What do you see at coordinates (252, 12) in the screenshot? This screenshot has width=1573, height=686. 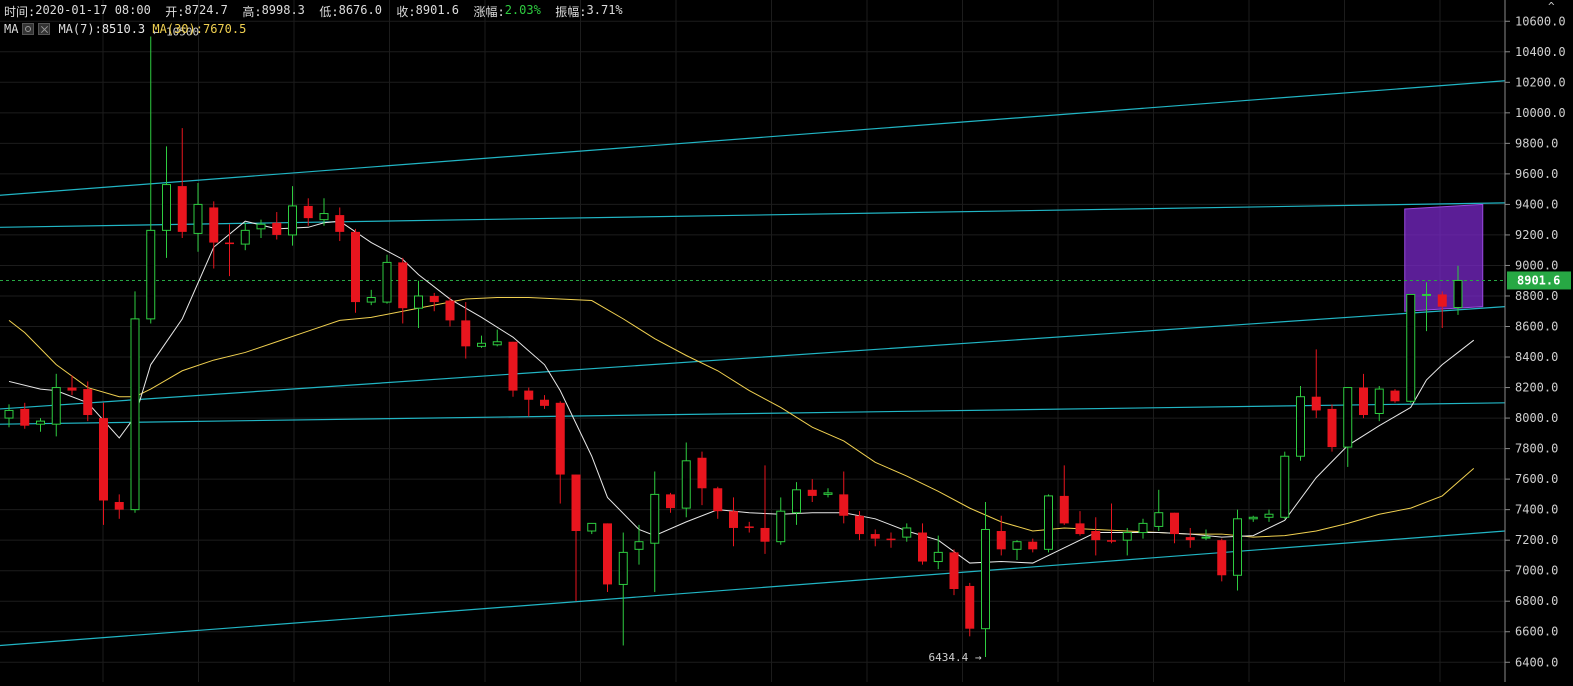 I see `high-label: 高:` at bounding box center [252, 12].